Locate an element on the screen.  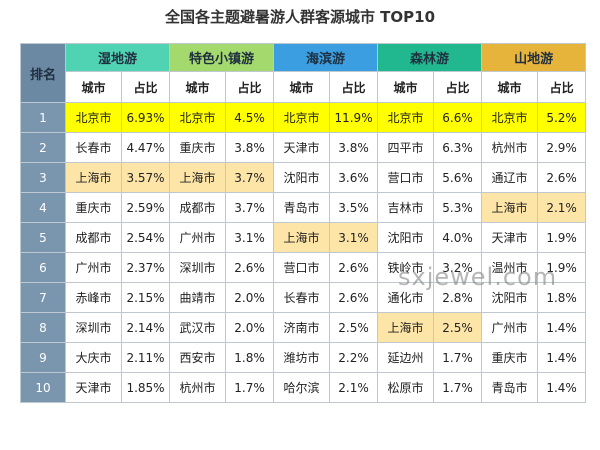
rank-cell: 2 is located at coordinates (43, 147).